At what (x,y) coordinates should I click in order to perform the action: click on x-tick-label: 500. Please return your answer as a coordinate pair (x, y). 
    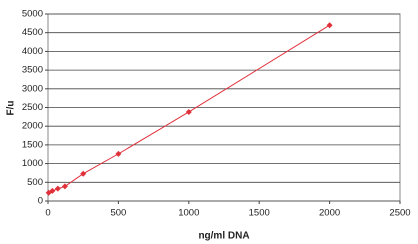
    Looking at the image, I should click on (118, 213).